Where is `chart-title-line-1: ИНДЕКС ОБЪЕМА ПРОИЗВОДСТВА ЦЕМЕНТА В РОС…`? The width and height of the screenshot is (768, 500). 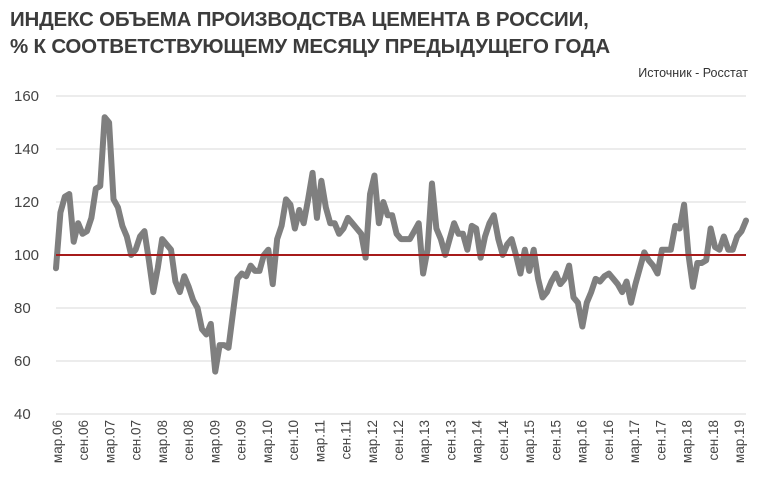
chart-title-line-1: ИНДЕКС ОБЪЕМА ПРОИЗВОДСТВА ЦЕМЕНТА В РОС… is located at coordinates (299, 19).